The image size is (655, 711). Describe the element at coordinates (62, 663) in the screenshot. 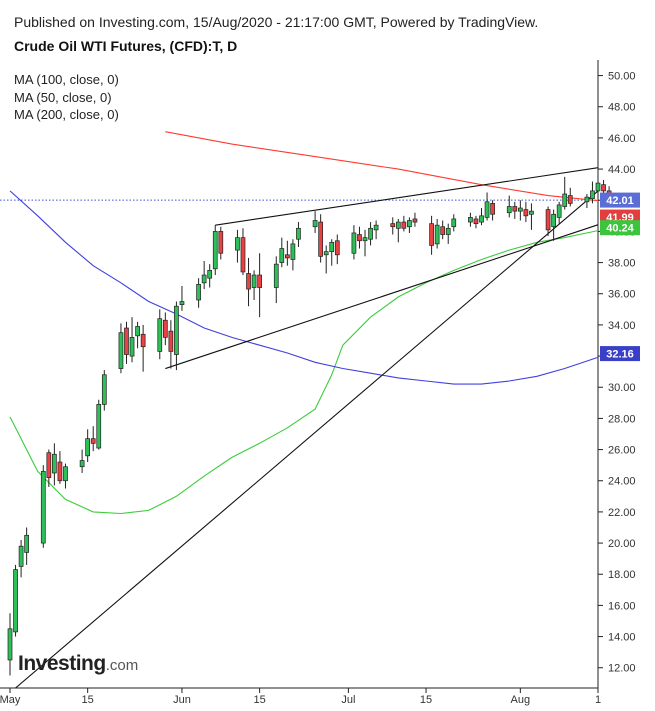

I see `logo-brand: Investing` at that location.